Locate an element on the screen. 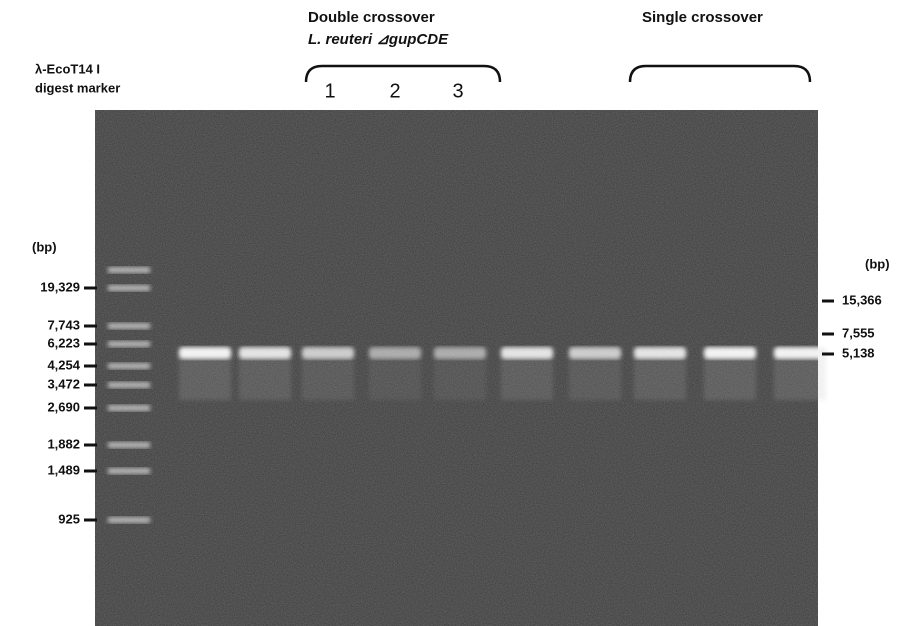 The width and height of the screenshot is (904, 626). size-label: 15,366 is located at coordinates (862, 299).